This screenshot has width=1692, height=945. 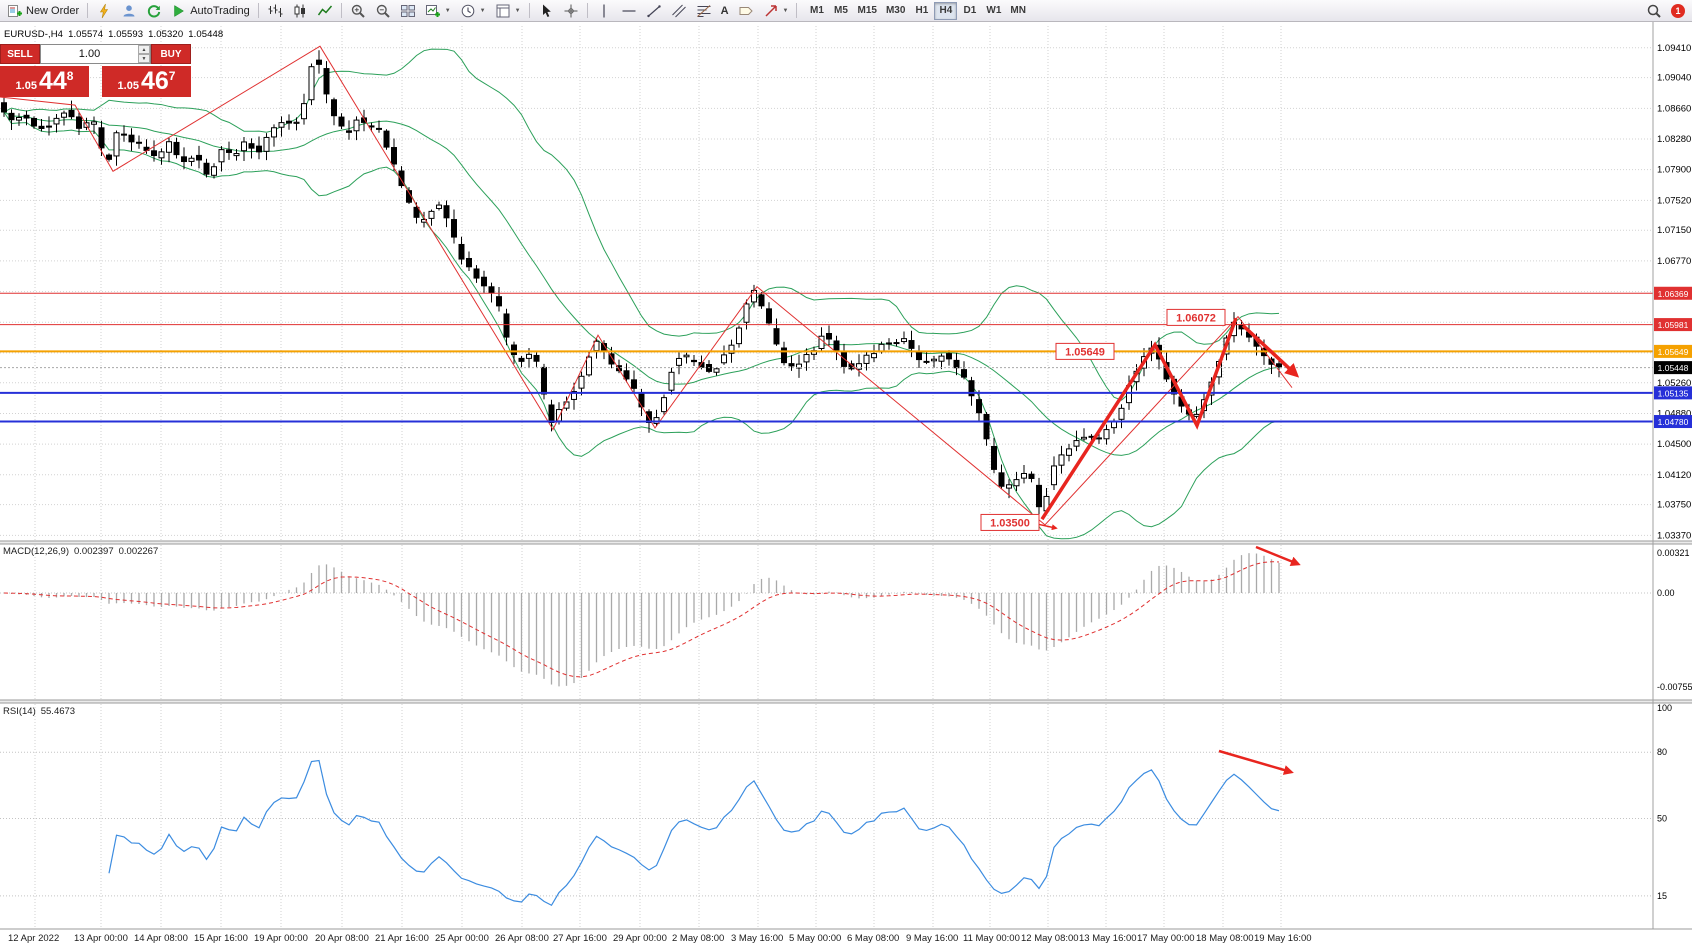 What do you see at coordinates (1674, 200) in the screenshot?
I see `svg-text: 1.07520` at bounding box center [1674, 200].